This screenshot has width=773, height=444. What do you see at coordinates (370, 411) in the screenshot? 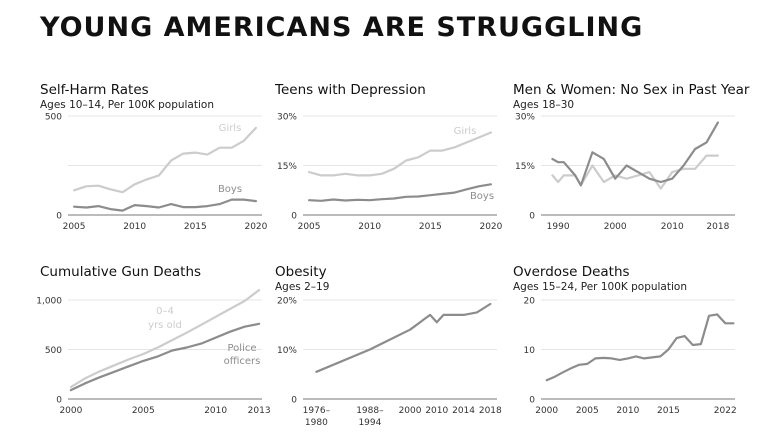
I see `x-tick-label: 1988–` at bounding box center [370, 411].